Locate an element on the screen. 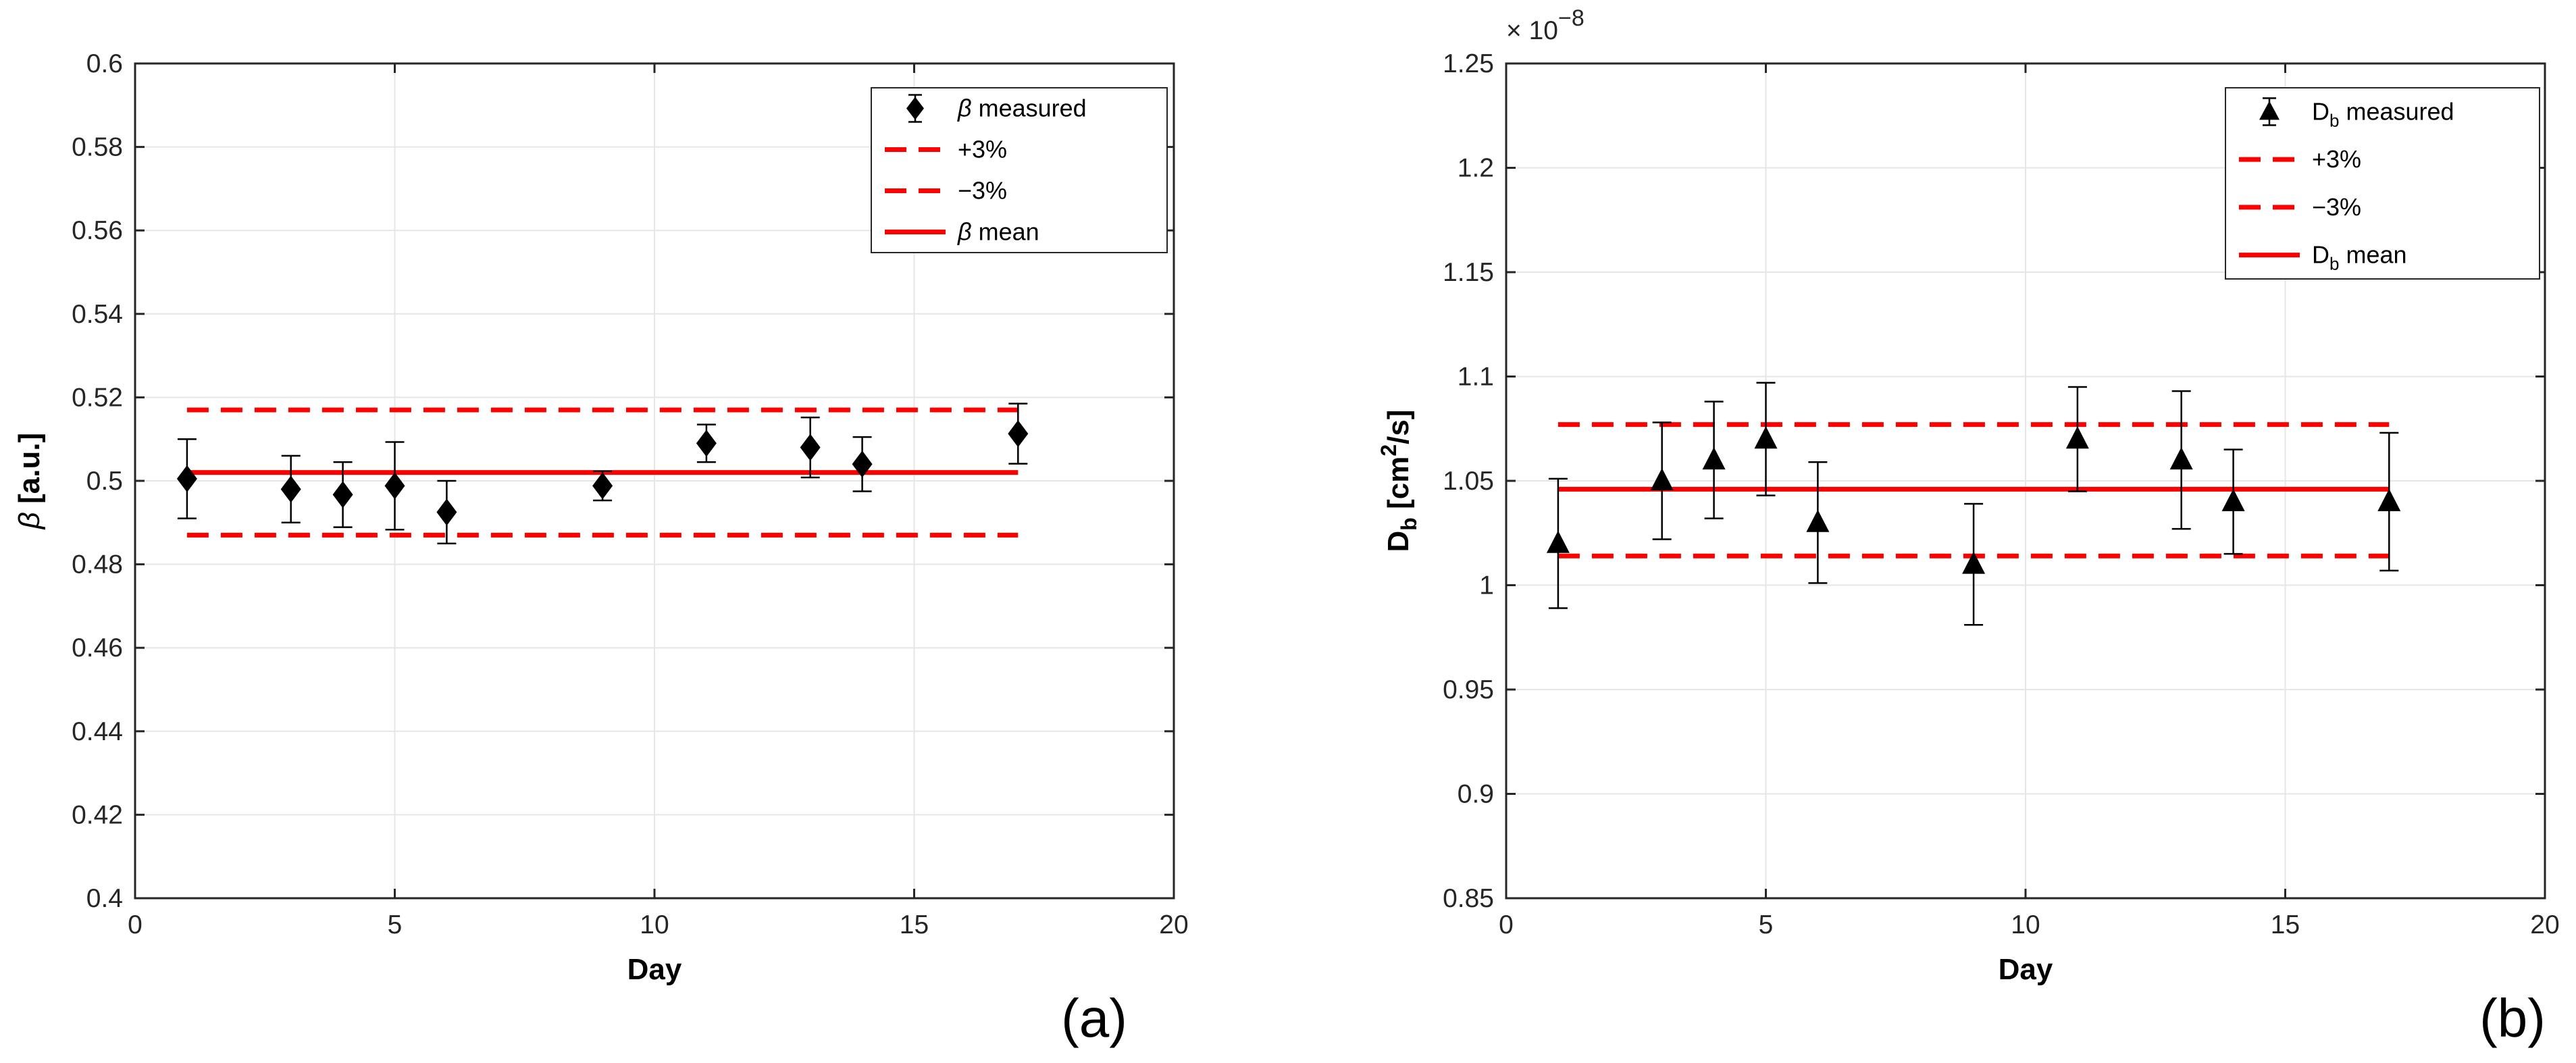 Image resolution: width=2576 pixels, height=1063 pixels. y-tick-label: 0.85 is located at coordinates (1468, 898).